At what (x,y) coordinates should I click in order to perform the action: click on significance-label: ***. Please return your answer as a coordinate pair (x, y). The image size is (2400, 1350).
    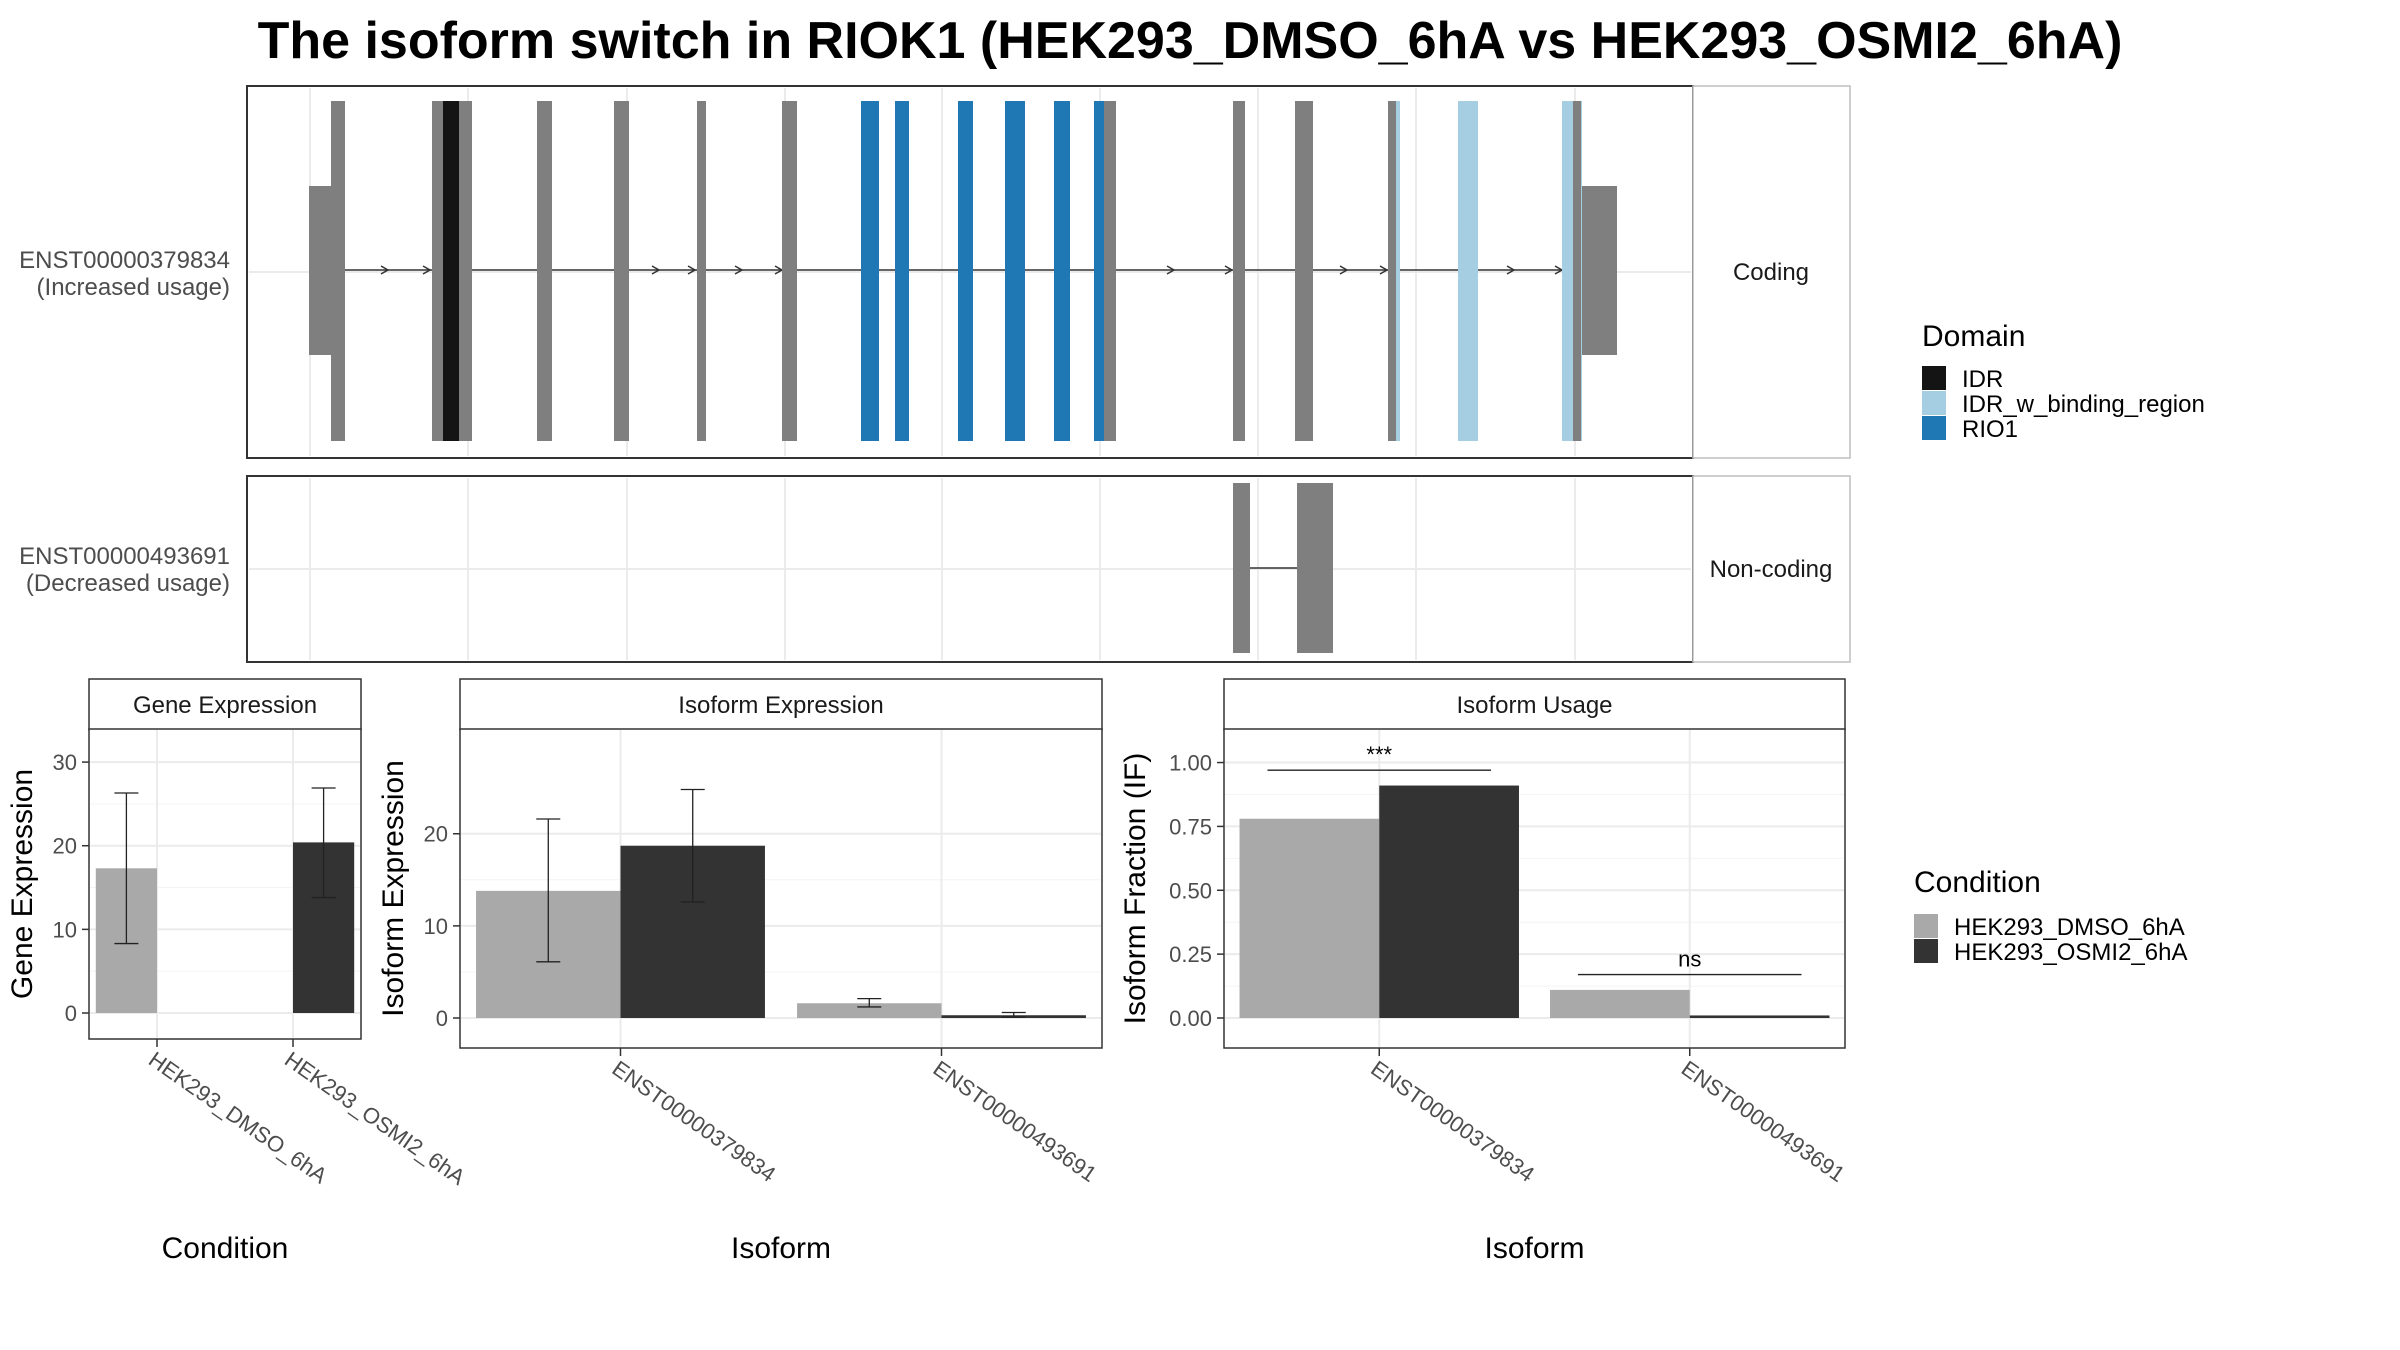
    Looking at the image, I should click on (1379, 754).